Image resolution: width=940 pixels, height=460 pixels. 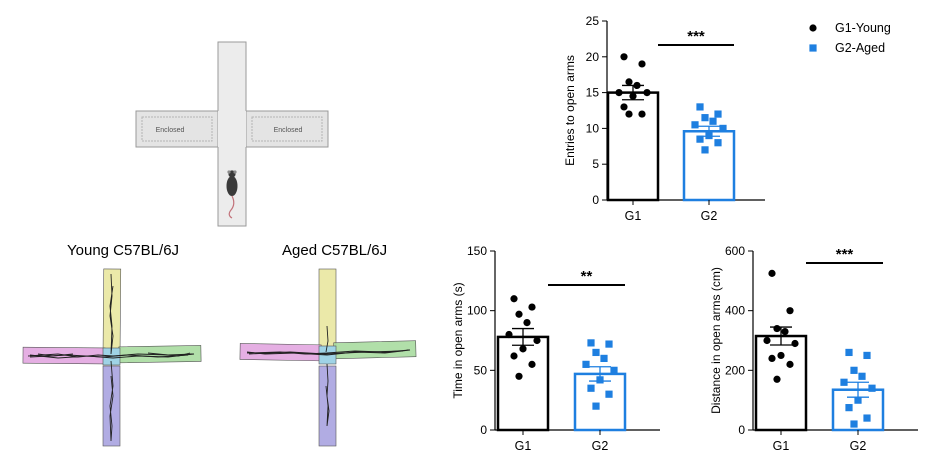 I want to click on y-tick-label: 15, so click(x=593, y=93).